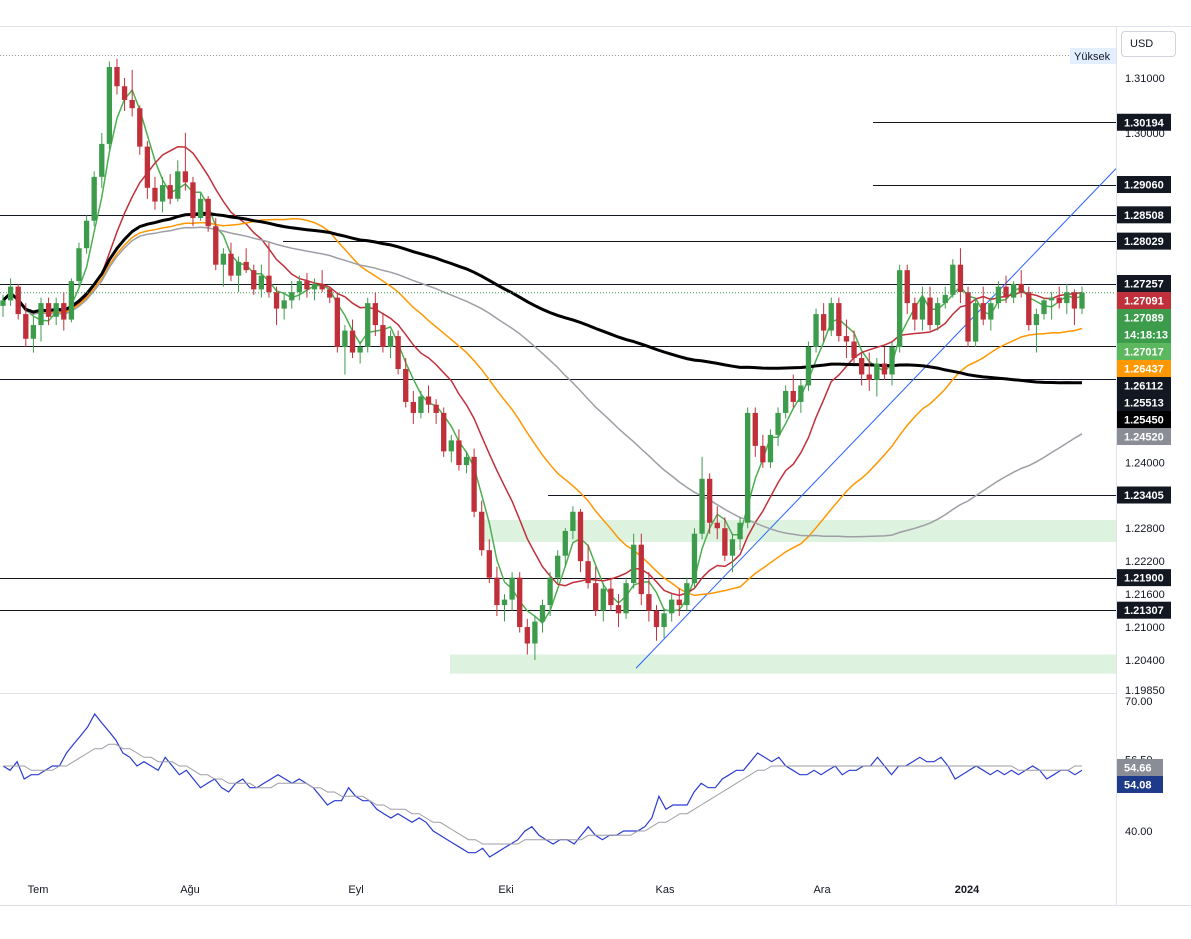 This screenshot has height=939, width=1191. I want to click on price-tick-label: 1.24000, so click(1145, 463).